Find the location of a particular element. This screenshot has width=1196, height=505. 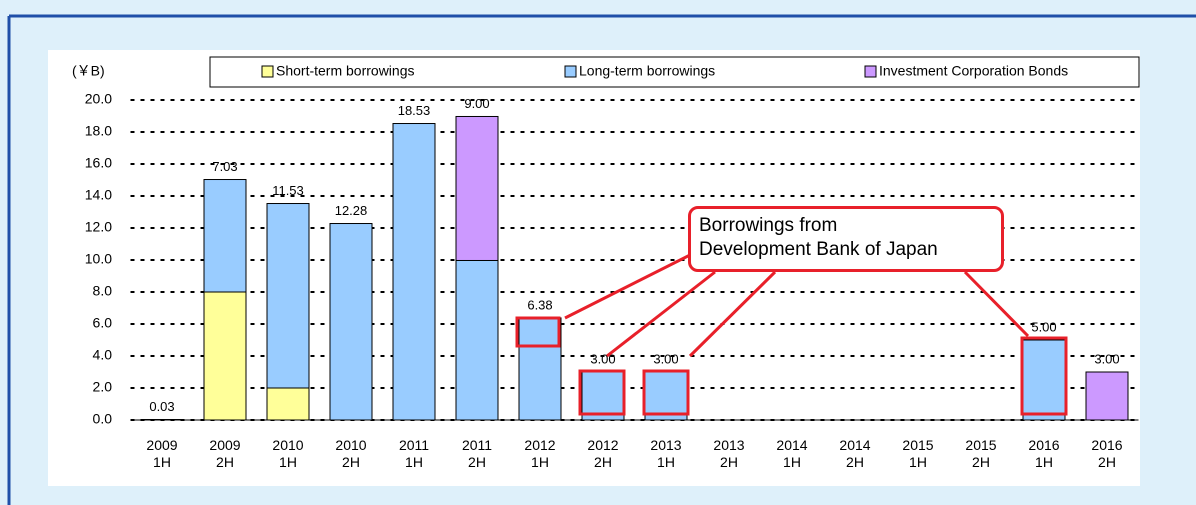

y-tick-label: 4.0 is located at coordinates (103, 355).